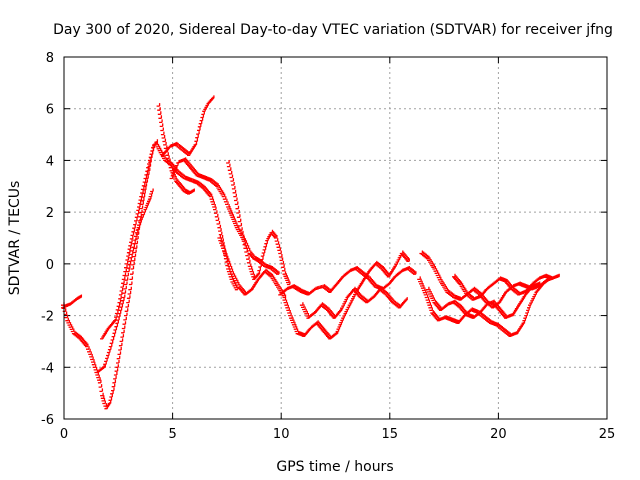  I want to click on y-tick-label: 0, so click(50, 265).